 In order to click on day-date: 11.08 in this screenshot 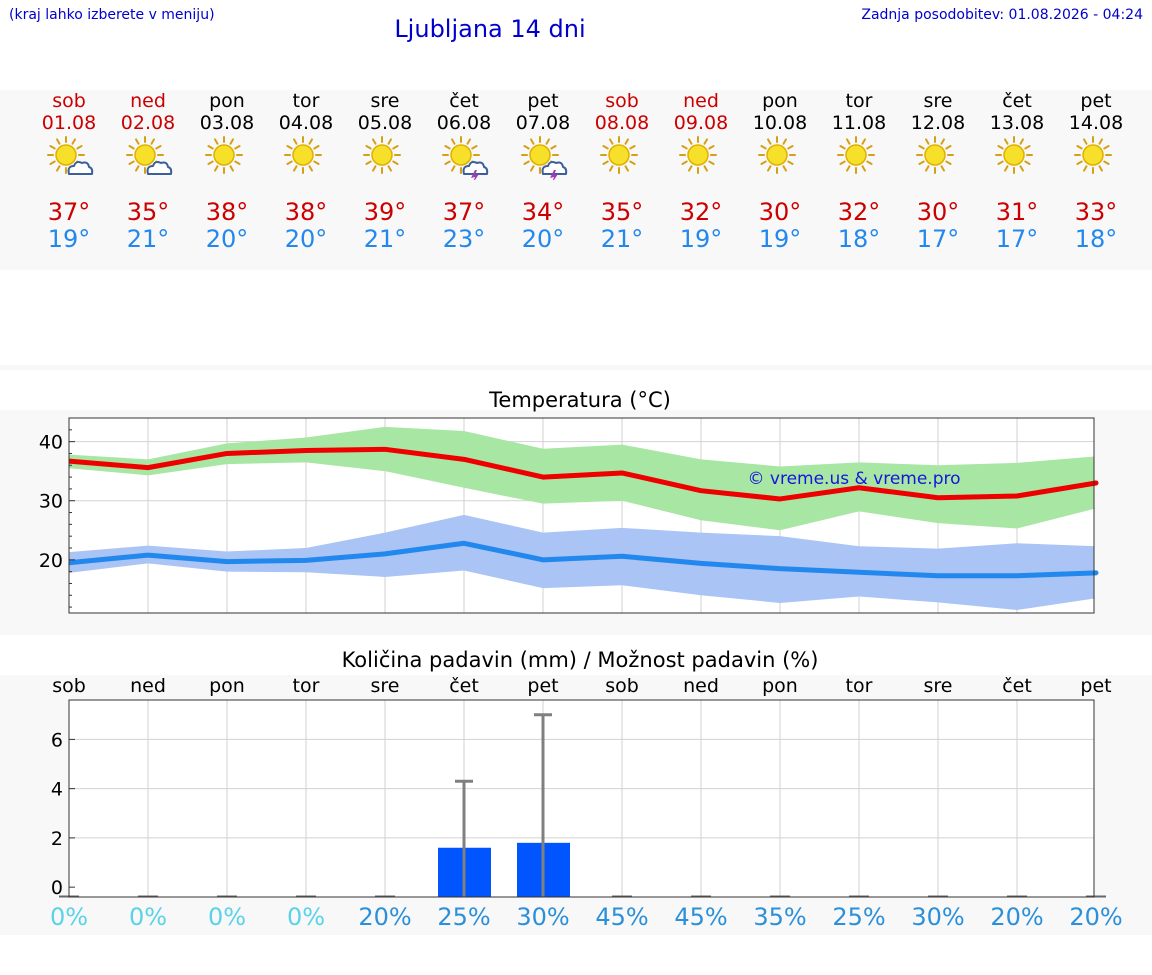, I will do `click(859, 123)`.